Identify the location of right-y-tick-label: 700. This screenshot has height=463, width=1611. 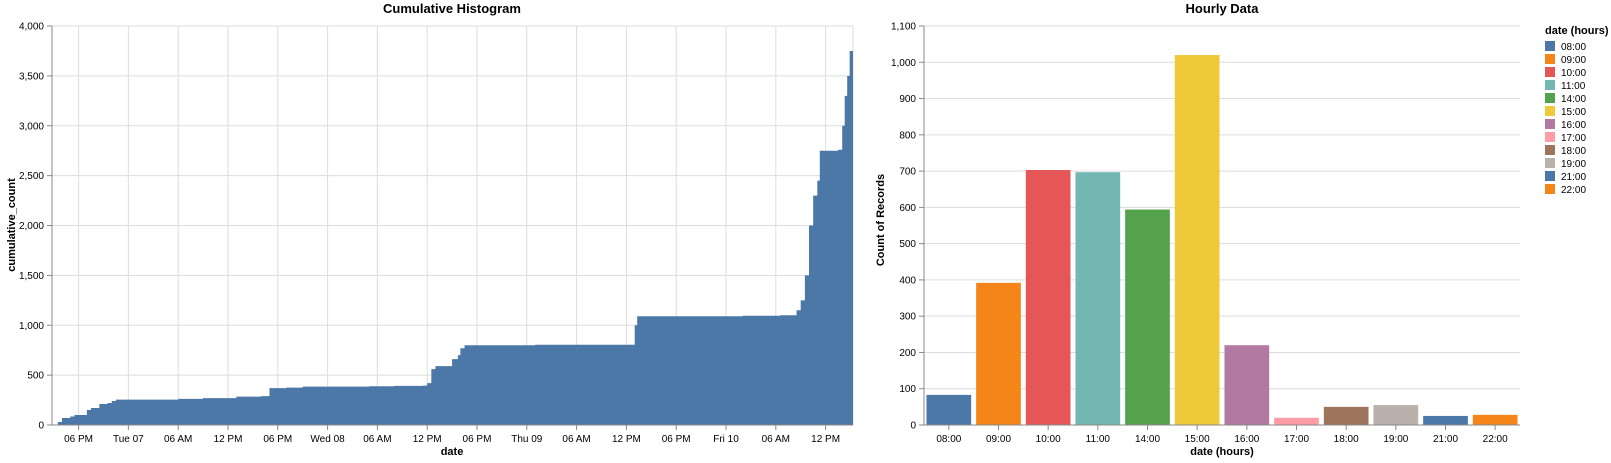
(907, 172).